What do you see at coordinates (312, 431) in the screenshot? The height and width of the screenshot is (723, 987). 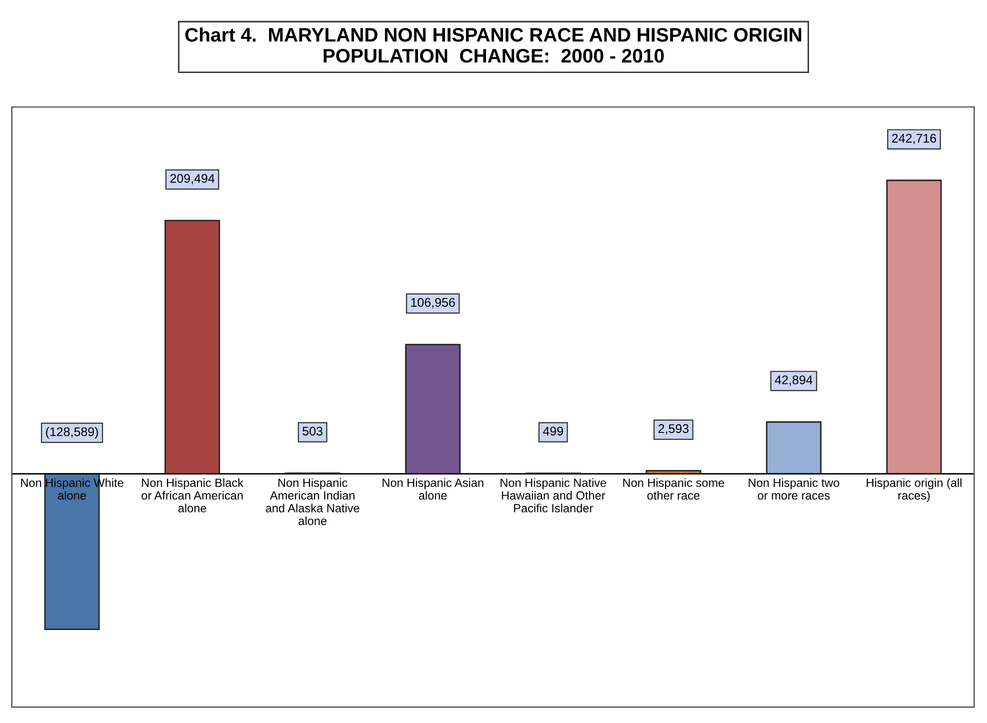 I see `data-label: 503` at bounding box center [312, 431].